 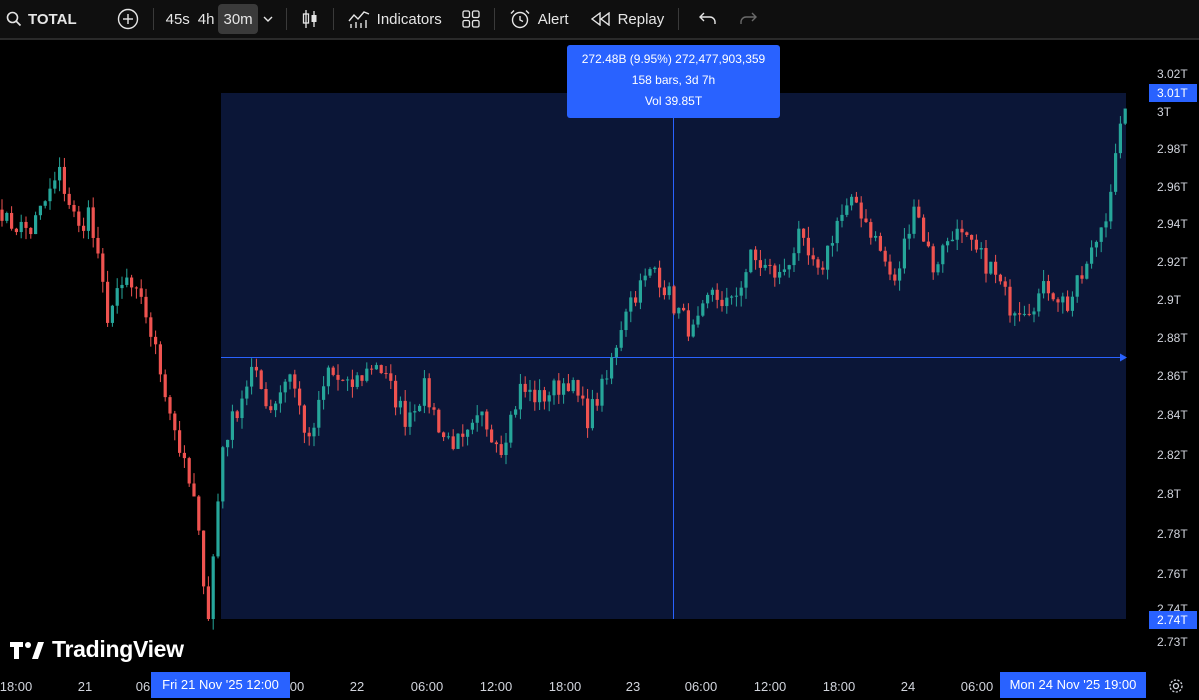 What do you see at coordinates (310, 19) in the screenshot?
I see `chart-type-button` at bounding box center [310, 19].